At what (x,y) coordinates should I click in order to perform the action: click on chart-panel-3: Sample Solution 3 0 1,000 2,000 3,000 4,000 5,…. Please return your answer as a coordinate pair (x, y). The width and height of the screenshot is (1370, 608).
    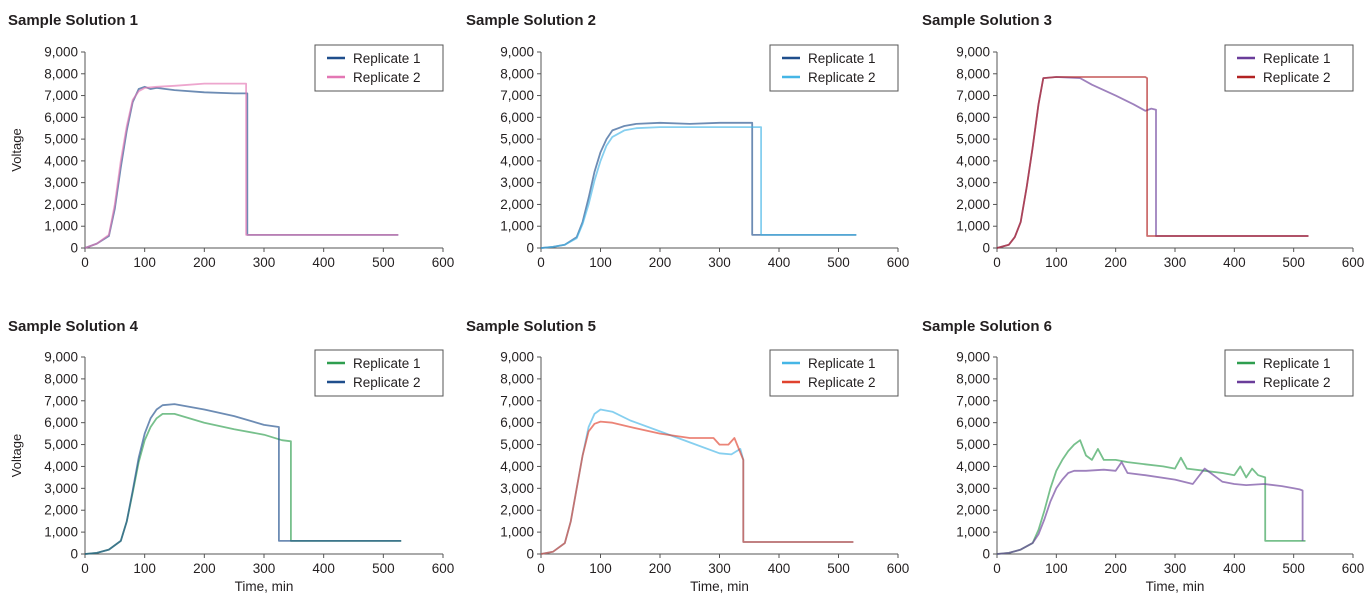
    Looking at the image, I should click on (1143, 141).